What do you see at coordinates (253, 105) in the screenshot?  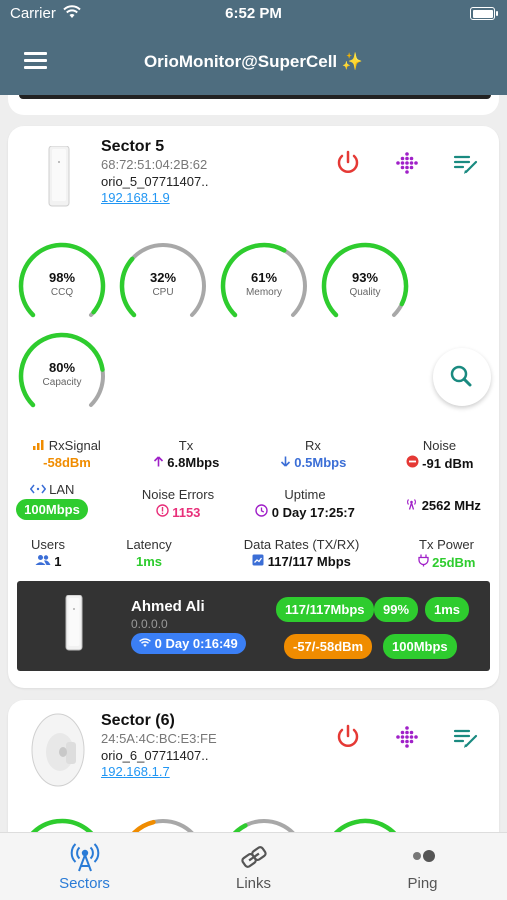 I see `previous-card-bottom` at bounding box center [253, 105].